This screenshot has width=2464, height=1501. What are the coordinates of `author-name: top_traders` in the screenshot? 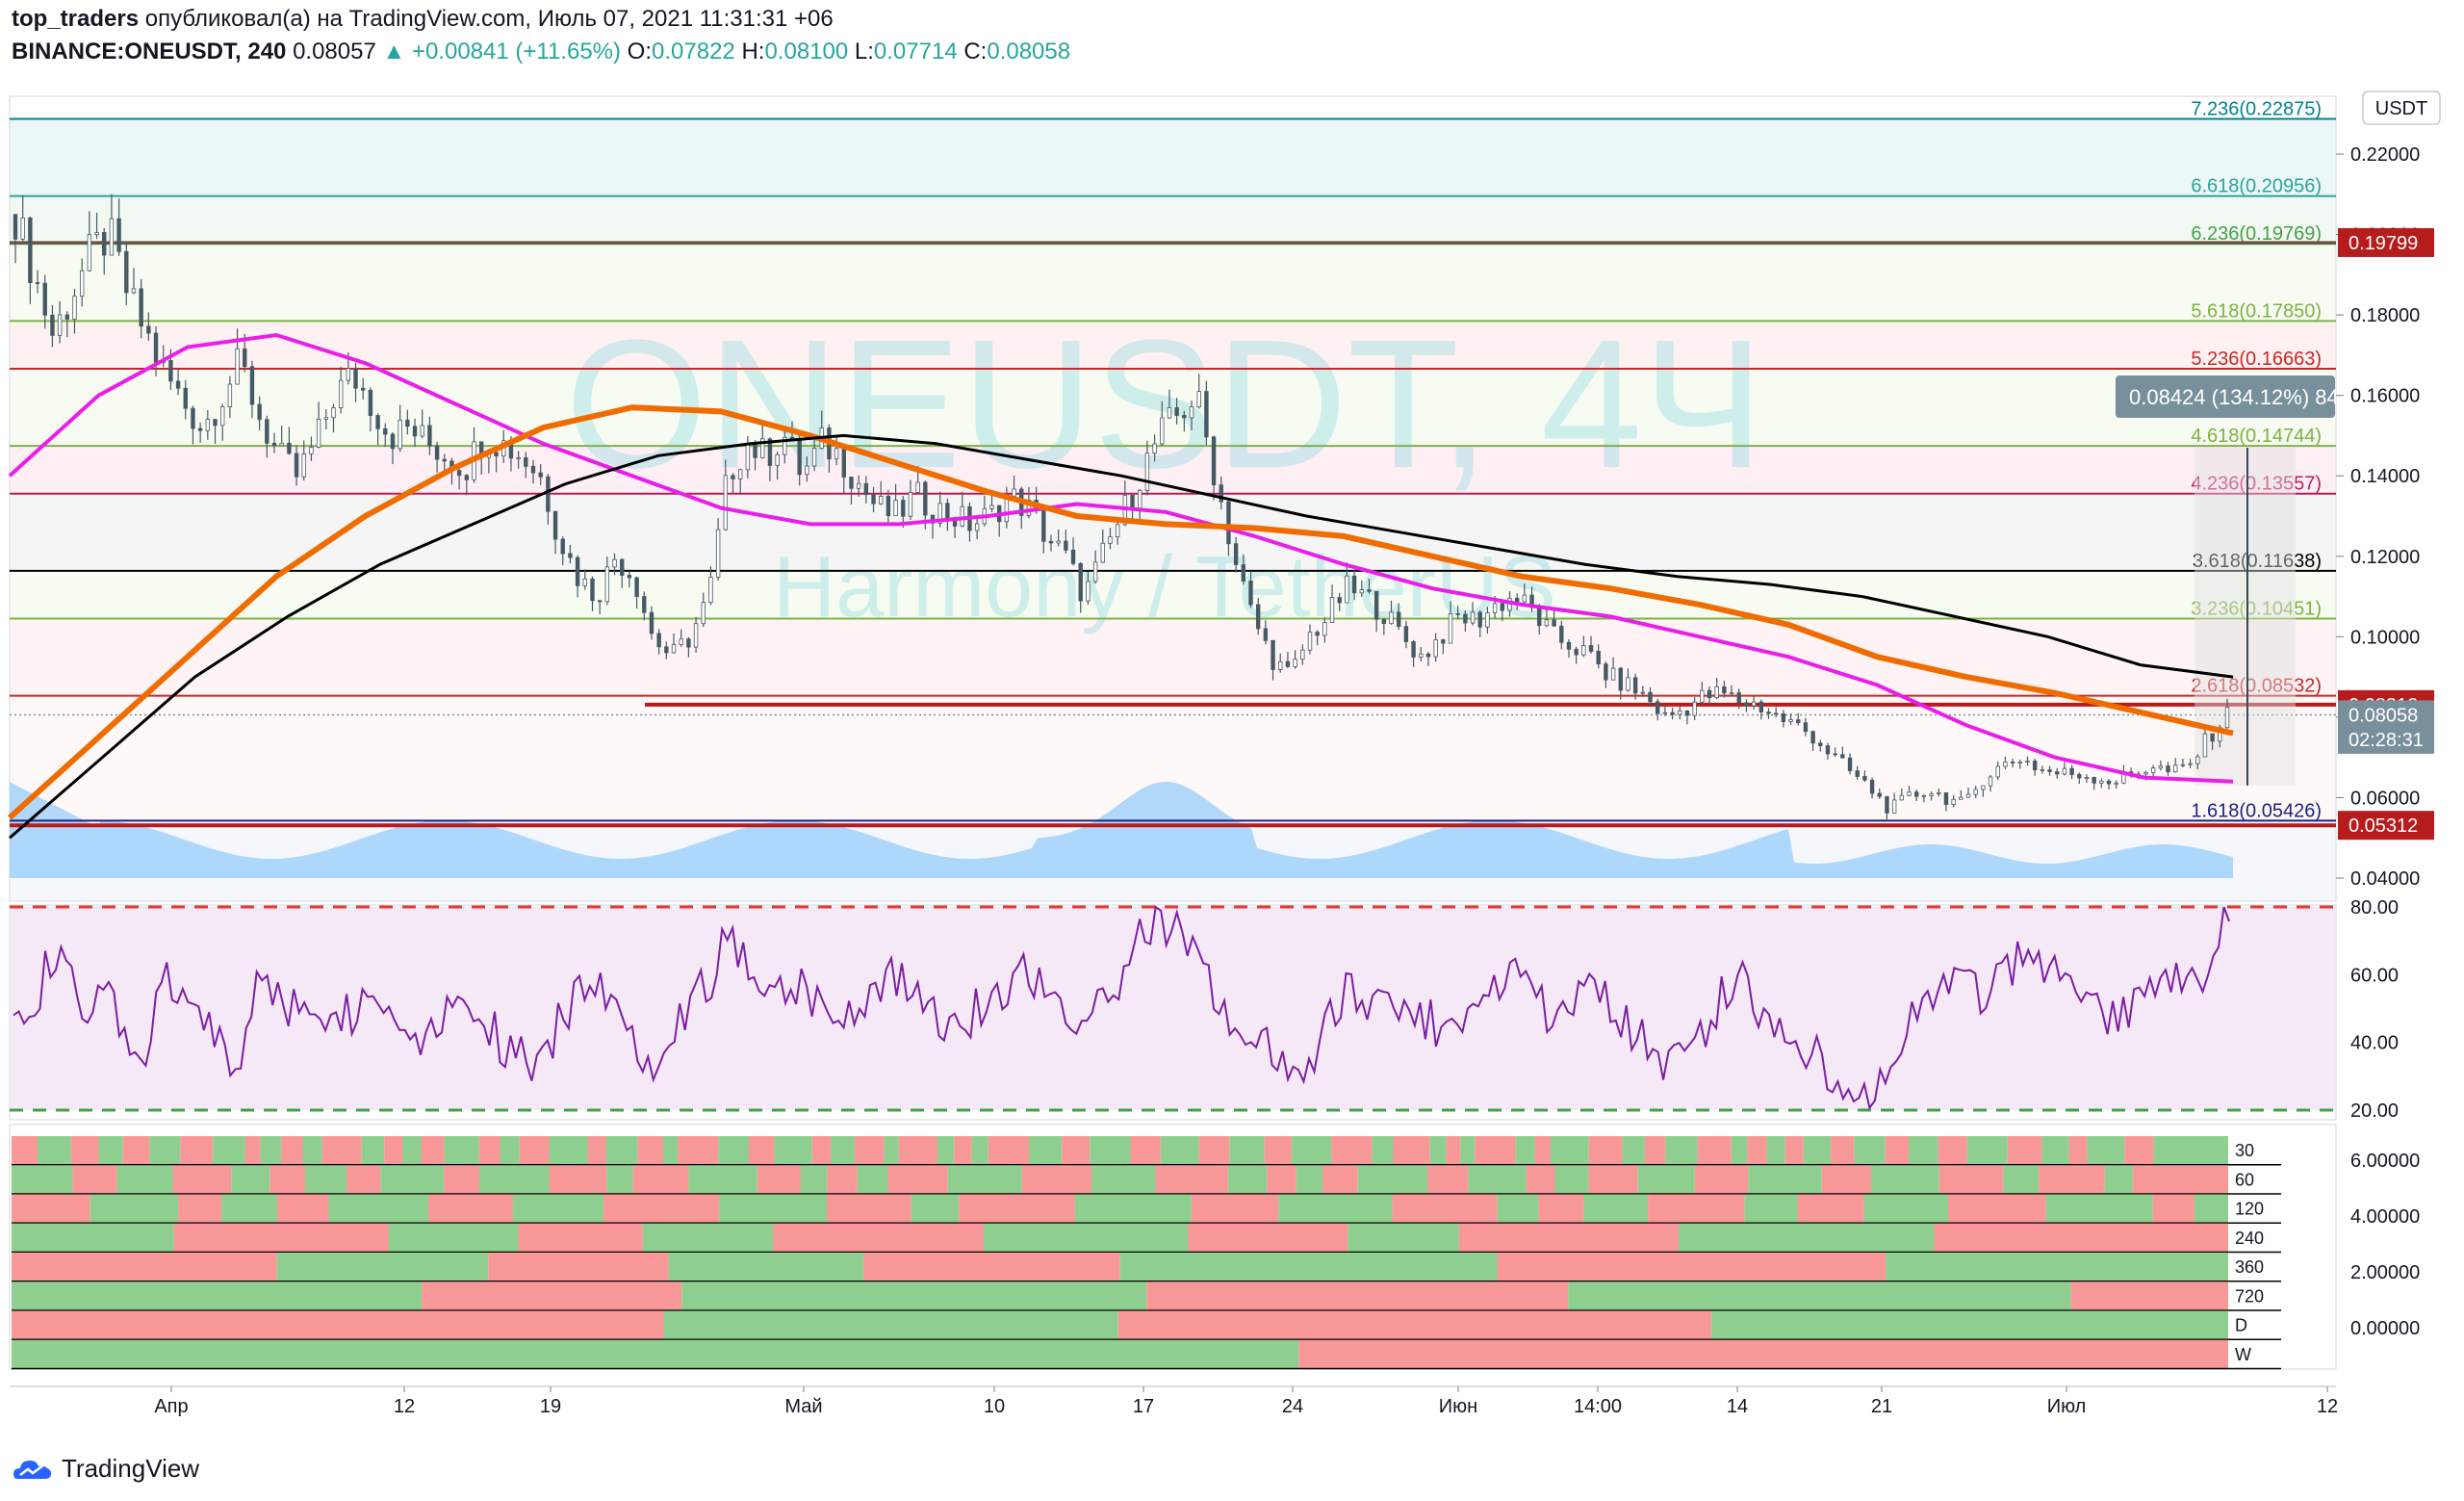 It's located at (76, 19).